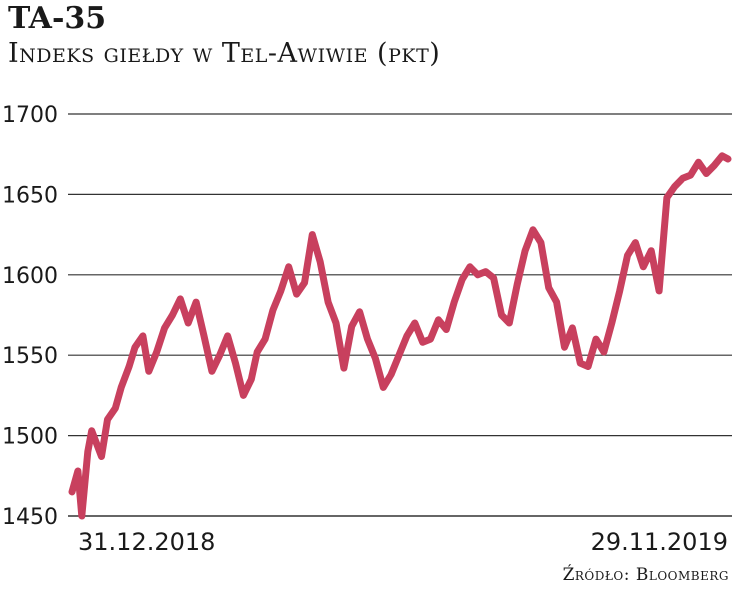 Image resolution: width=741 pixels, height=593 pixels. What do you see at coordinates (30, 356) in the screenshot?
I see `y-tick-label: 1550` at bounding box center [30, 356].